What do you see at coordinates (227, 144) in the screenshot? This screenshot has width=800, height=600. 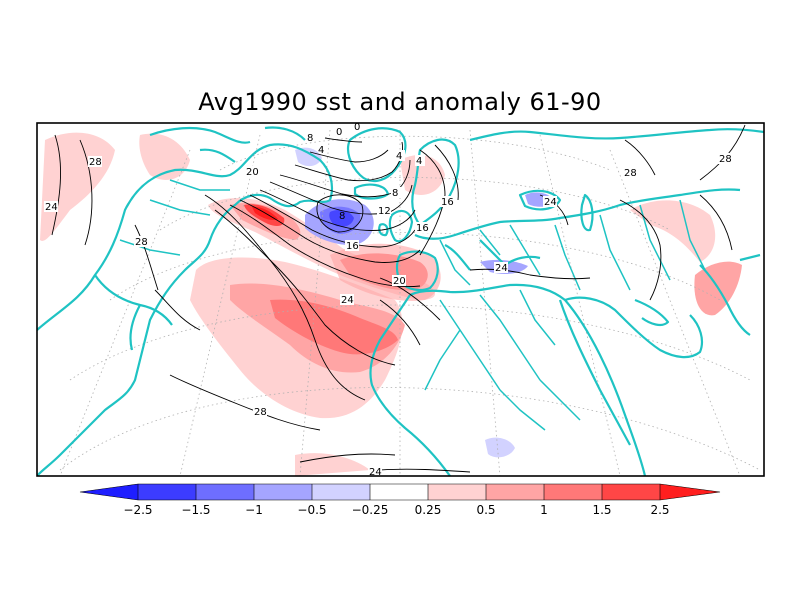 I see `coast-arctic-islands` at bounding box center [227, 144].